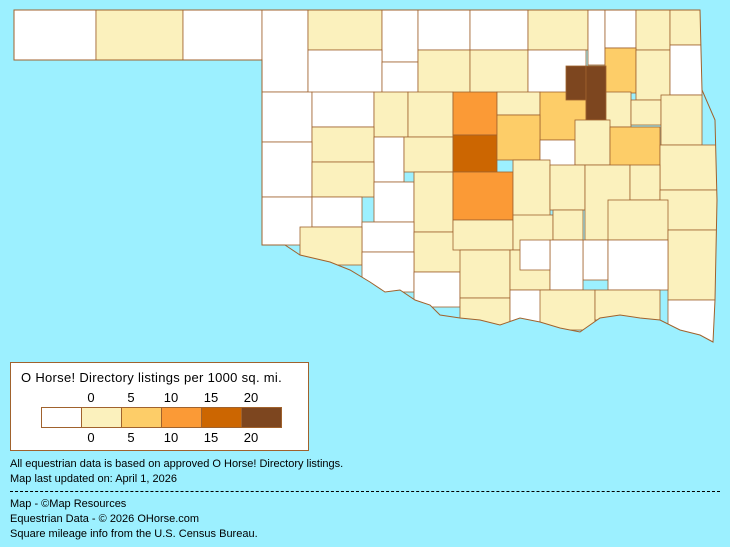 The image size is (730, 547). I want to click on divider, so click(365, 491).